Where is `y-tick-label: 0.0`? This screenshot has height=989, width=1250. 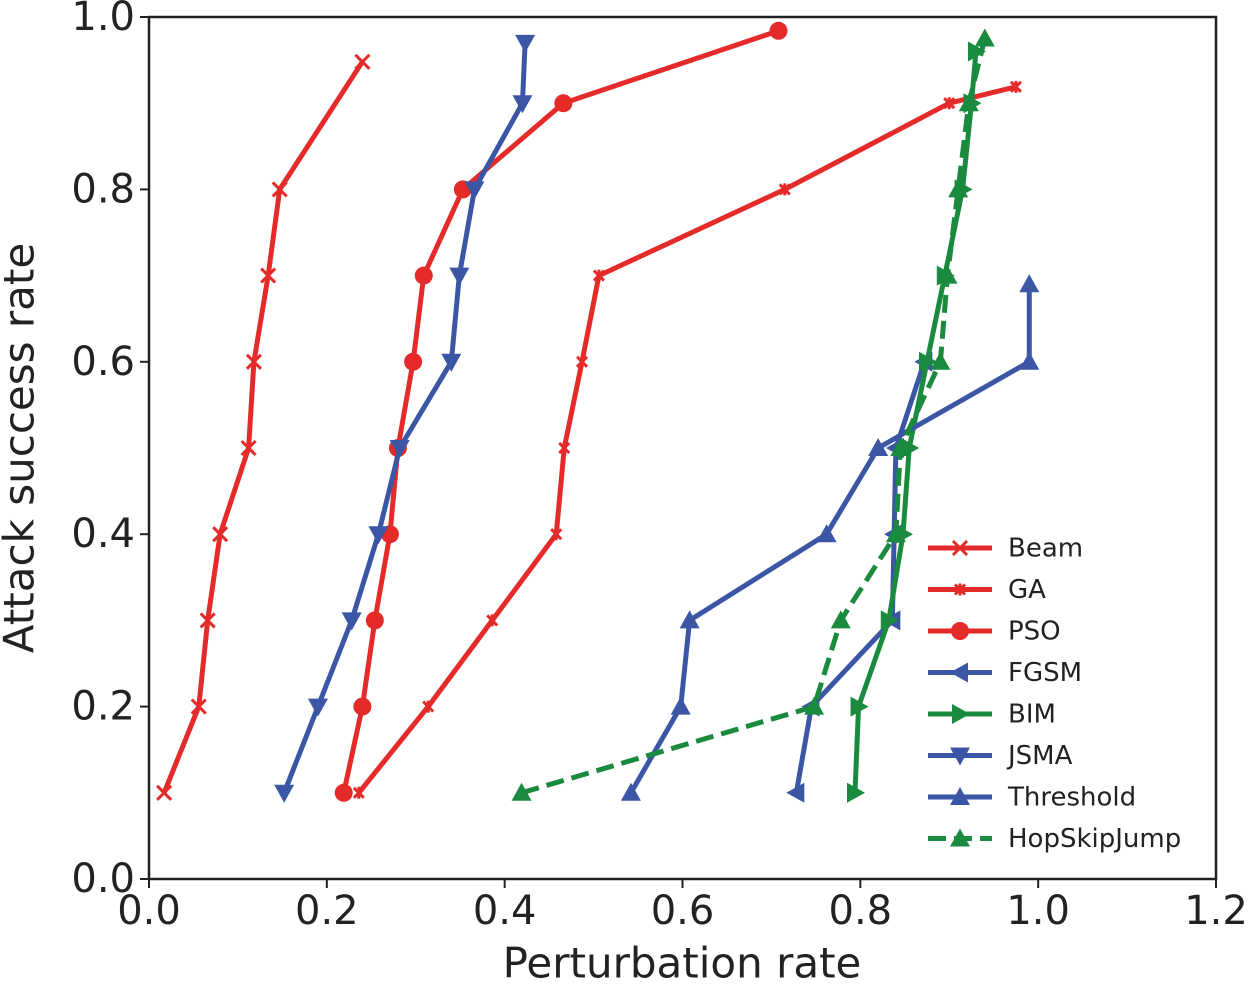
y-tick-label: 0.0 is located at coordinates (103, 879).